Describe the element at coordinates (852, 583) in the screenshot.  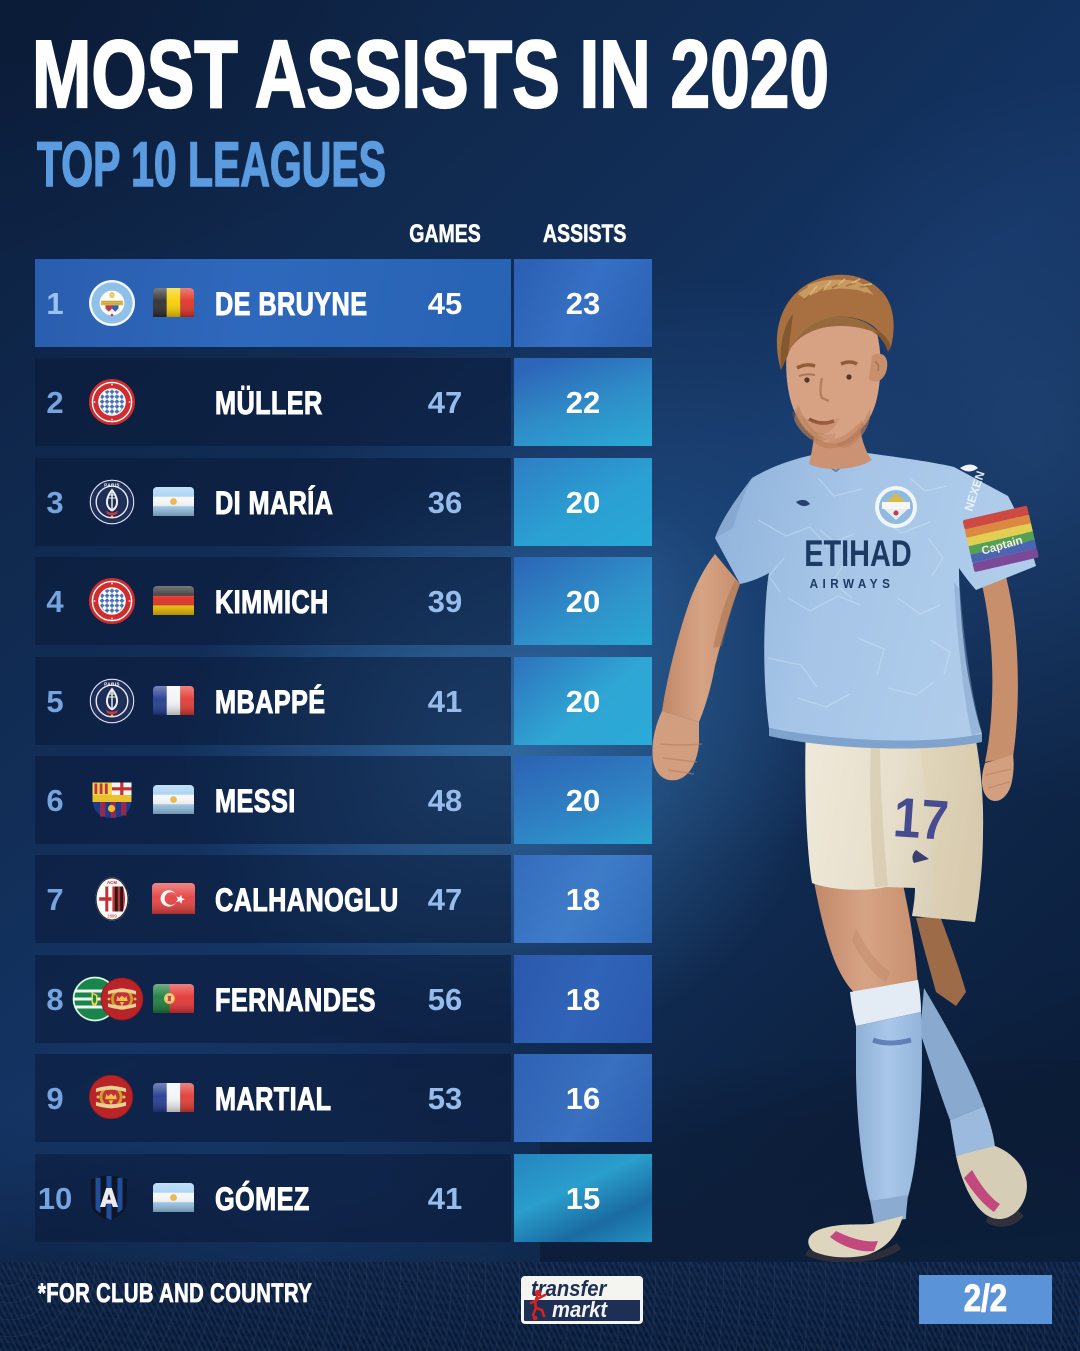
I see `svg-text: AIRWAYS` at that location.